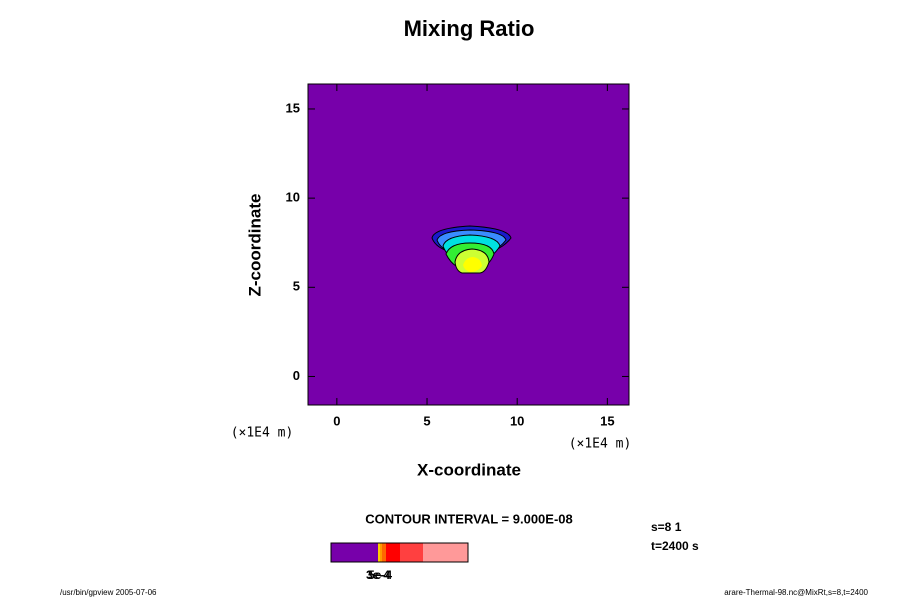  I want to click on footer: arare-Thermal-98.nc@MixRt,s=8,t=2400, so click(796, 592).